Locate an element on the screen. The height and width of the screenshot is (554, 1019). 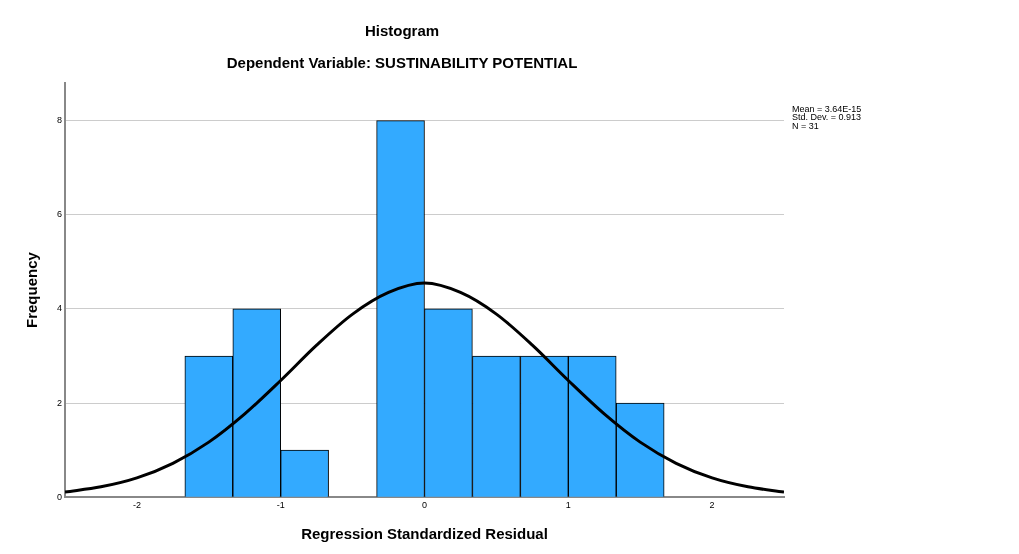
text: Mean = 3.64E-15 is located at coordinates (827, 108).